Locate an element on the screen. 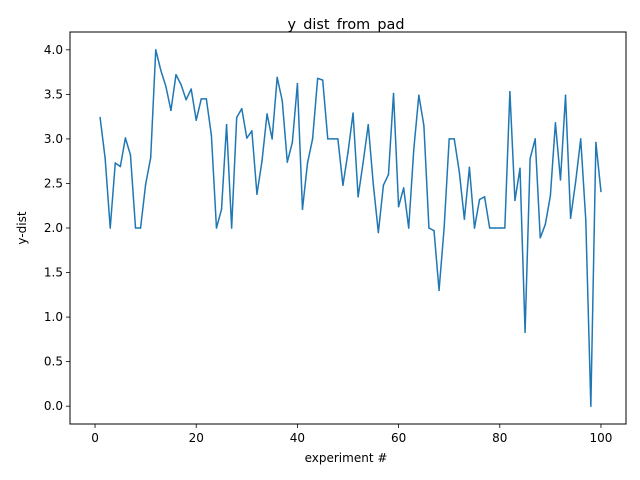 The image size is (640, 480). y-tick-label: 1.5 is located at coordinates (53, 273).